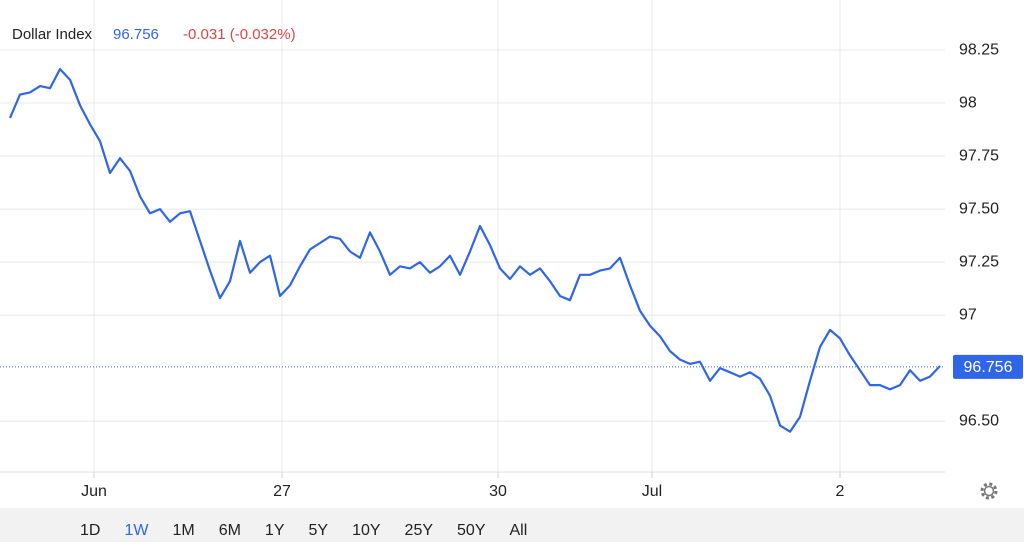 The height and width of the screenshot is (547, 1024). Describe the element at coordinates (979, 49) in the screenshot. I see `y-tick-label: 98.25` at that location.